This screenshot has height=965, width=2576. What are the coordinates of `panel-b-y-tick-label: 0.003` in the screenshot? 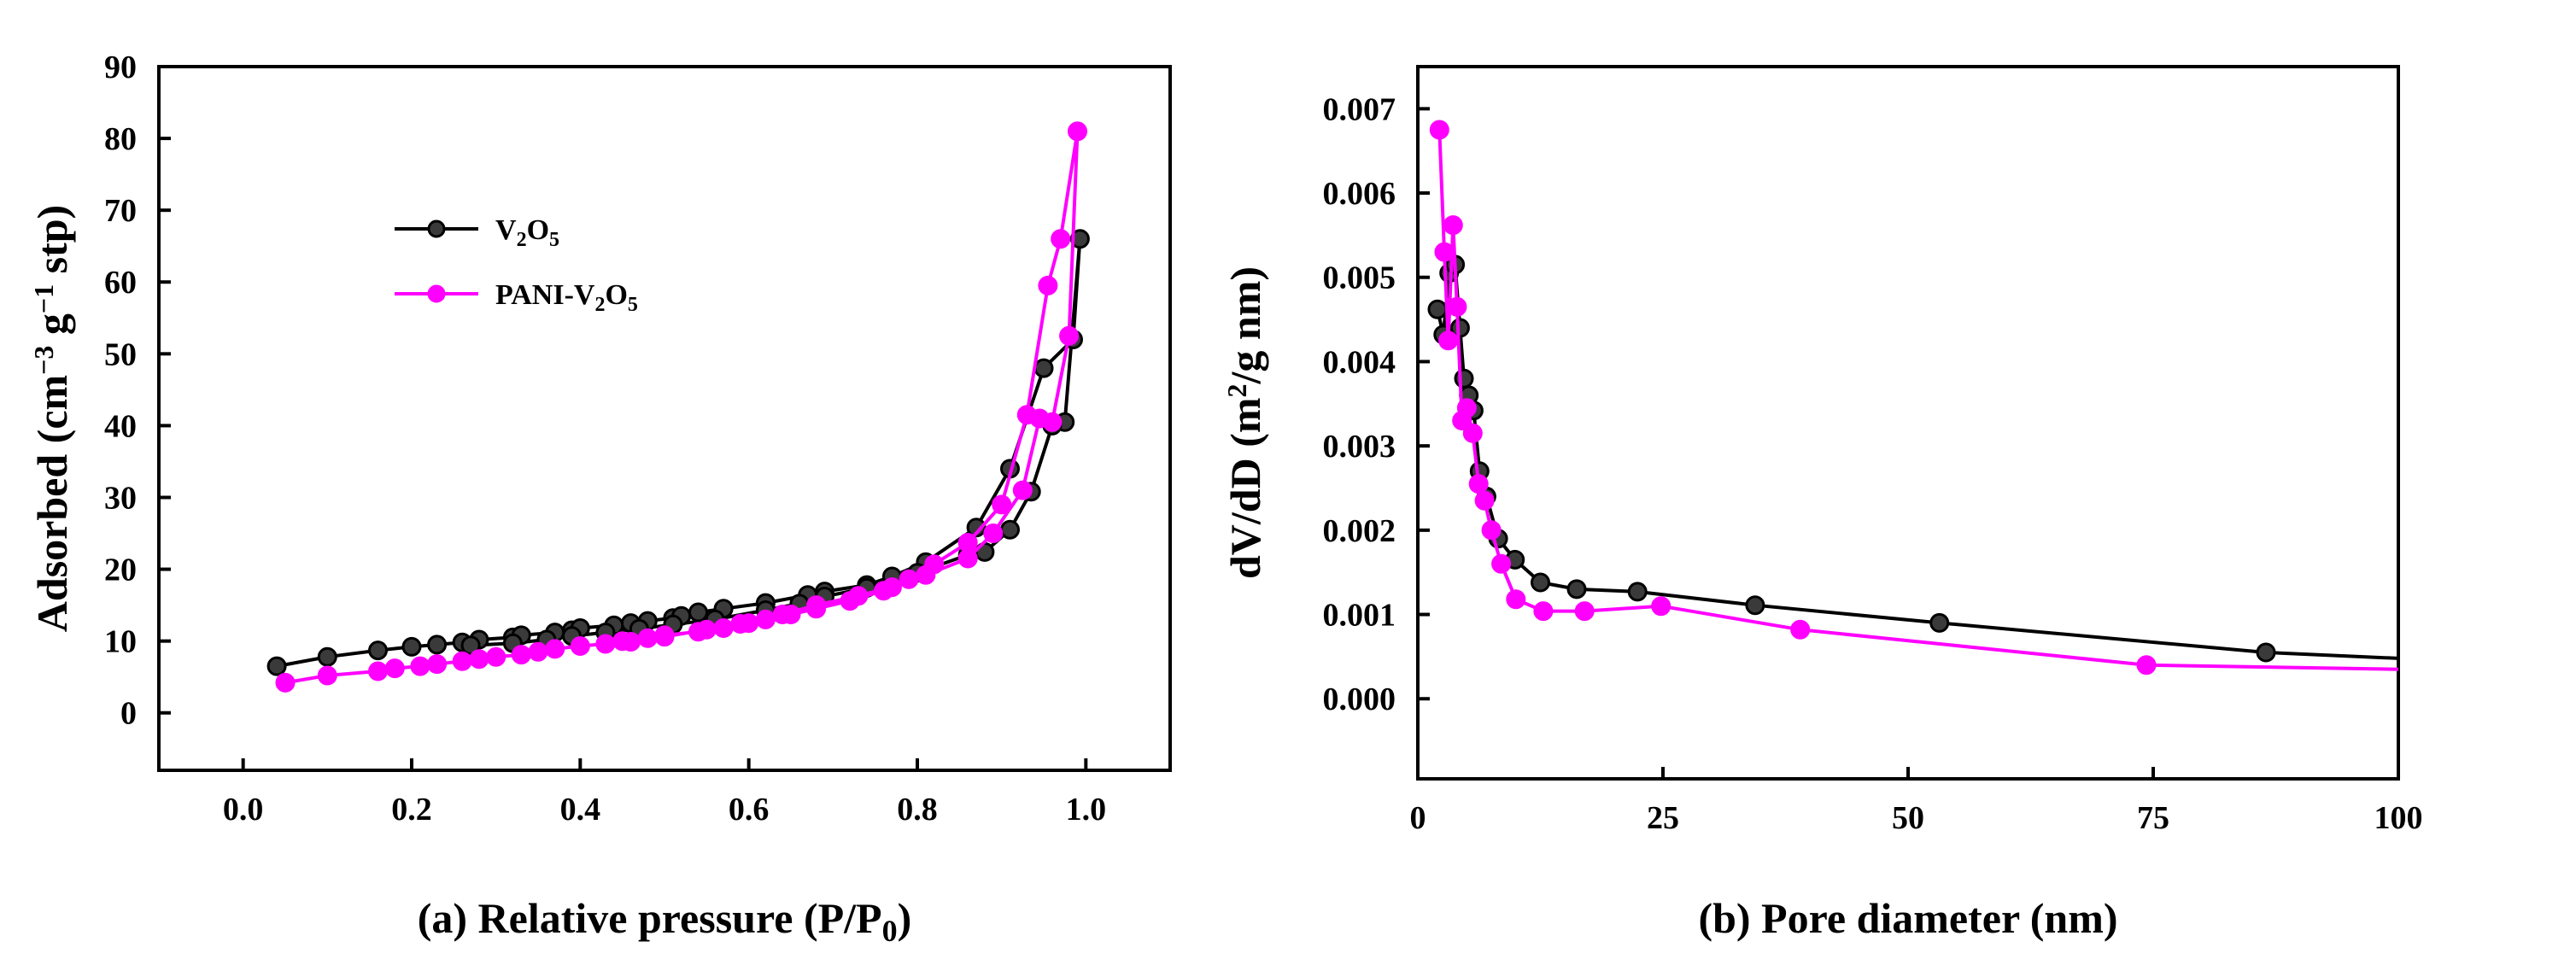 It's located at (1359, 447).